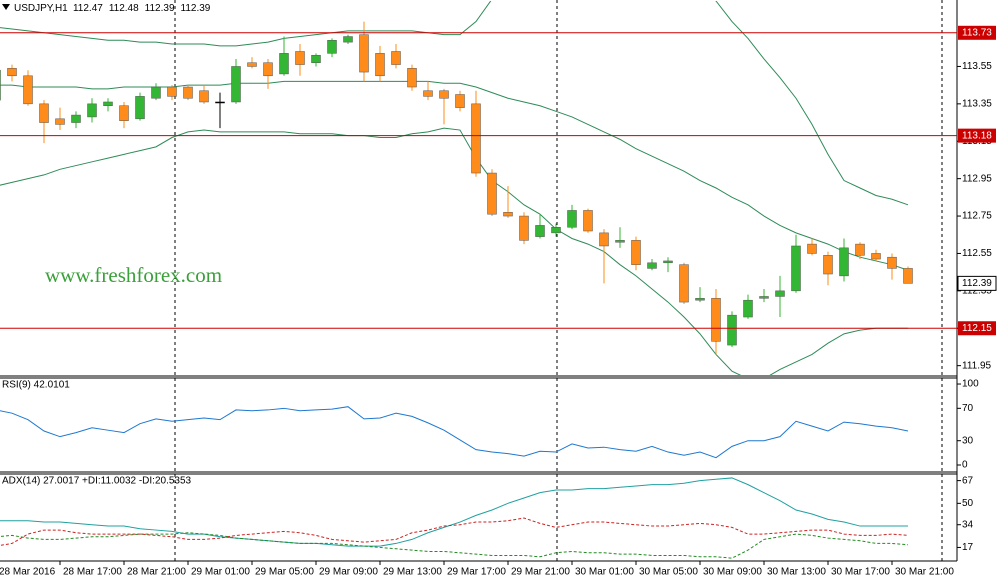  Describe the element at coordinates (28, 572) in the screenshot. I see `x-tick-label: 28 Mar 2016` at that location.